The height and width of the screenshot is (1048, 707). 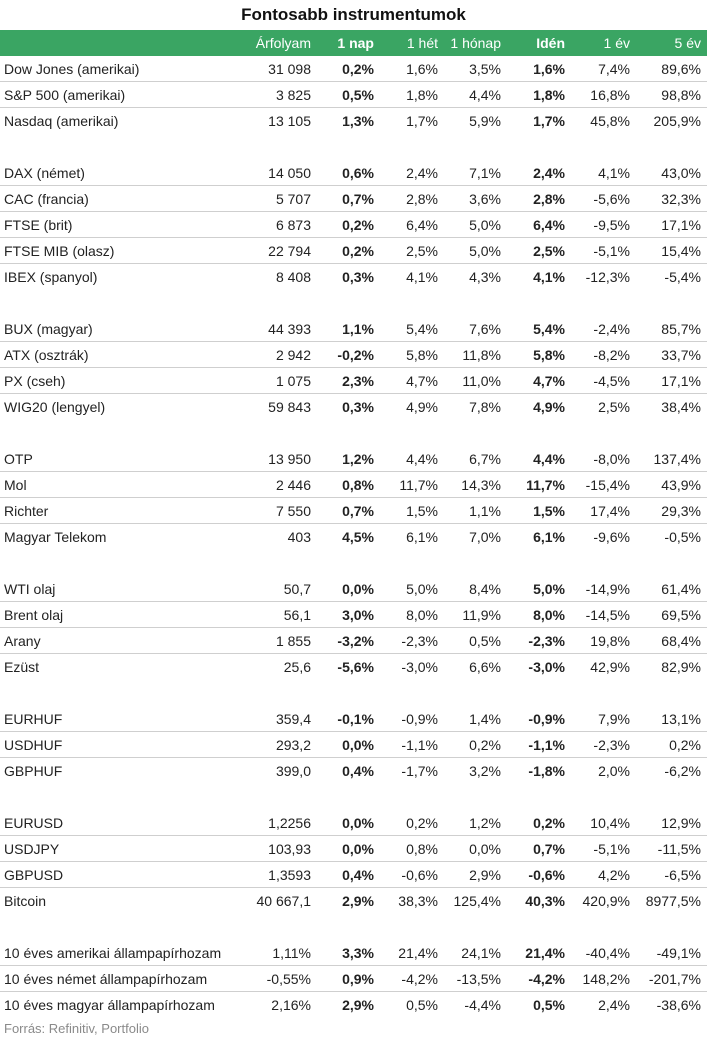 I want to click on header-1-week: 1 hét, so click(x=422, y=43).